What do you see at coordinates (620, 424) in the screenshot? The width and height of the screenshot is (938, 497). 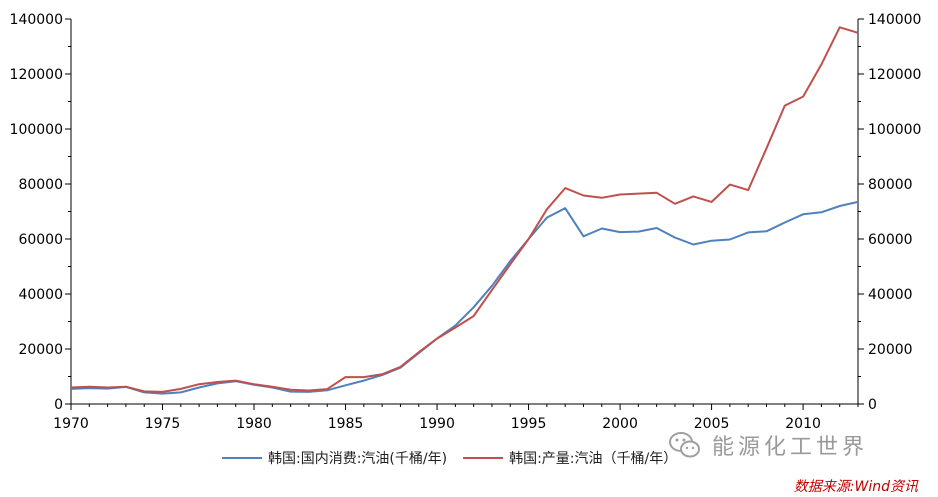 I see `x-tick-label: 2000` at bounding box center [620, 424].